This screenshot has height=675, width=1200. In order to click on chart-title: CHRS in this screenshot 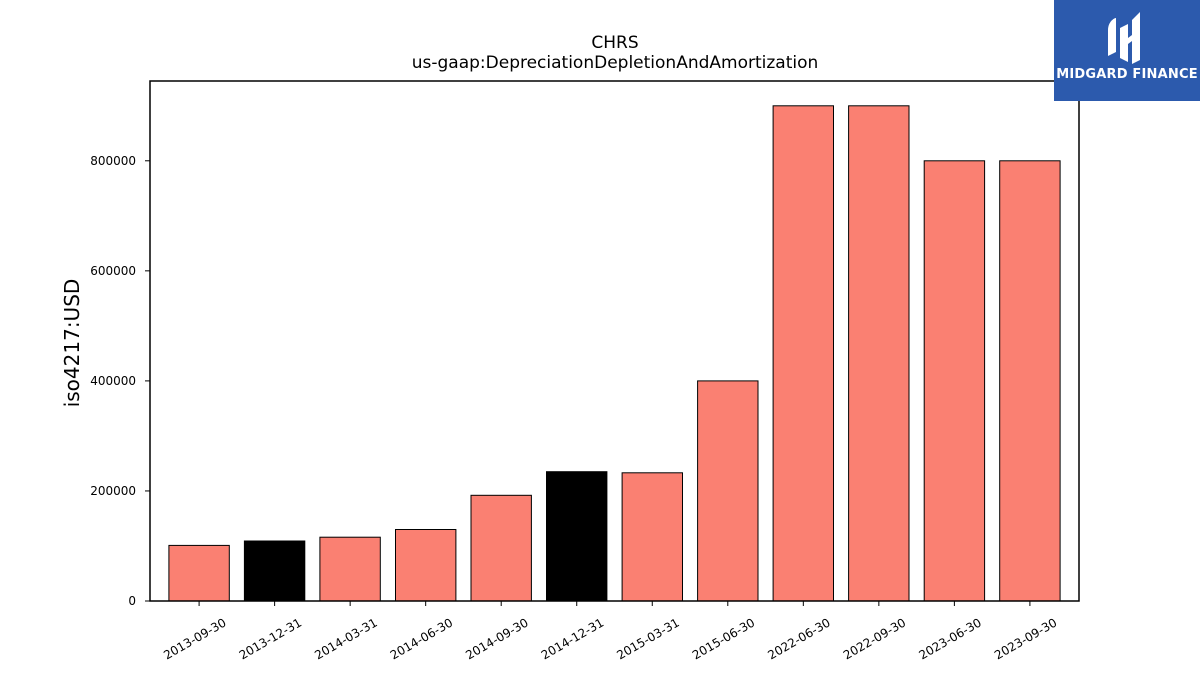, I will do `click(614, 43)`.